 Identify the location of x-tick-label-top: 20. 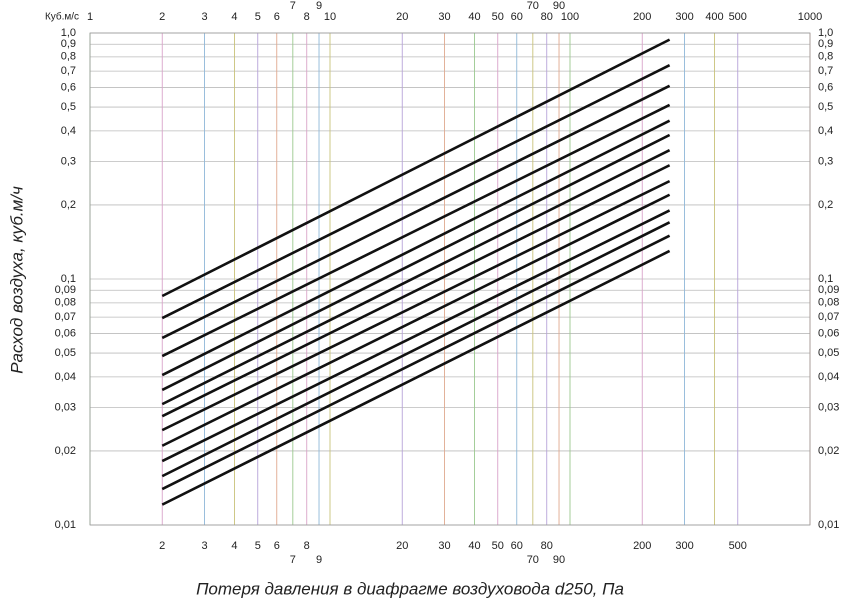
(402, 17).